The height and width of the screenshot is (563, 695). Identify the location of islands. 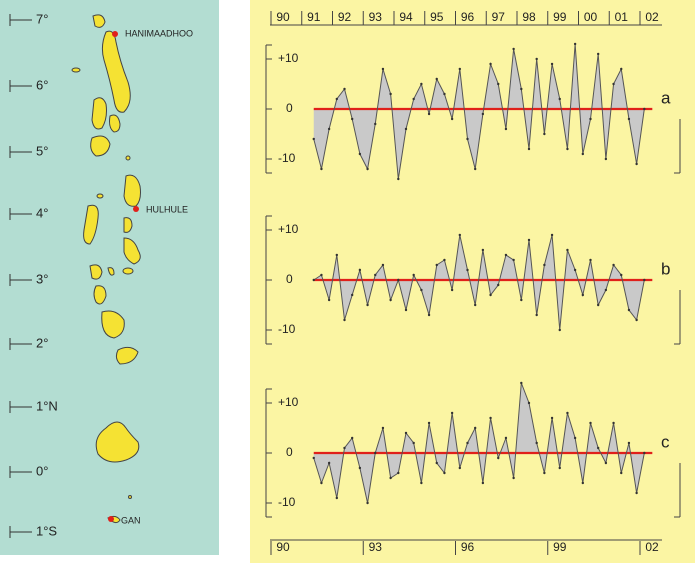
(106, 269).